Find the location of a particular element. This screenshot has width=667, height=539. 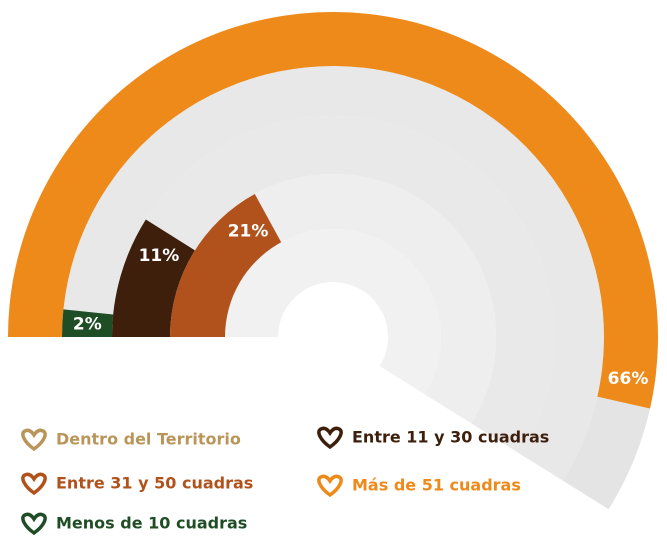

legend-label: Menos de 10 cuadras is located at coordinates (151, 523).